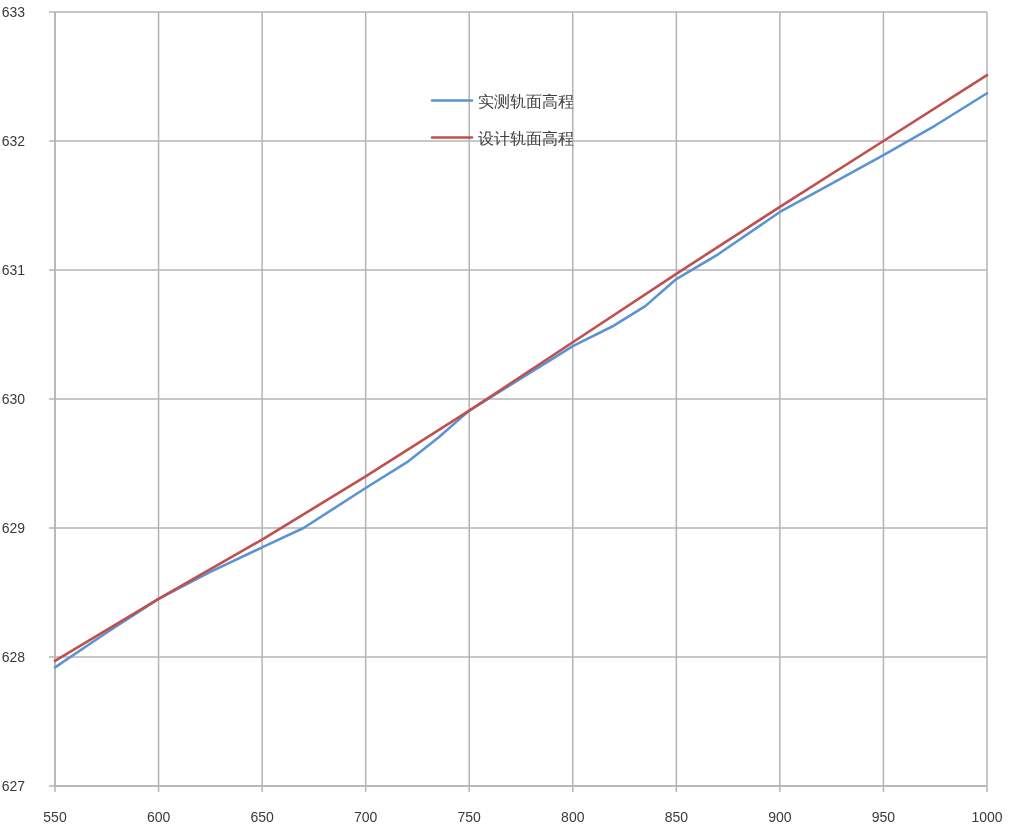 This screenshot has height=838, width=1024. Describe the element at coordinates (13, 12) in the screenshot. I see `y-tick-label: 633` at that location.